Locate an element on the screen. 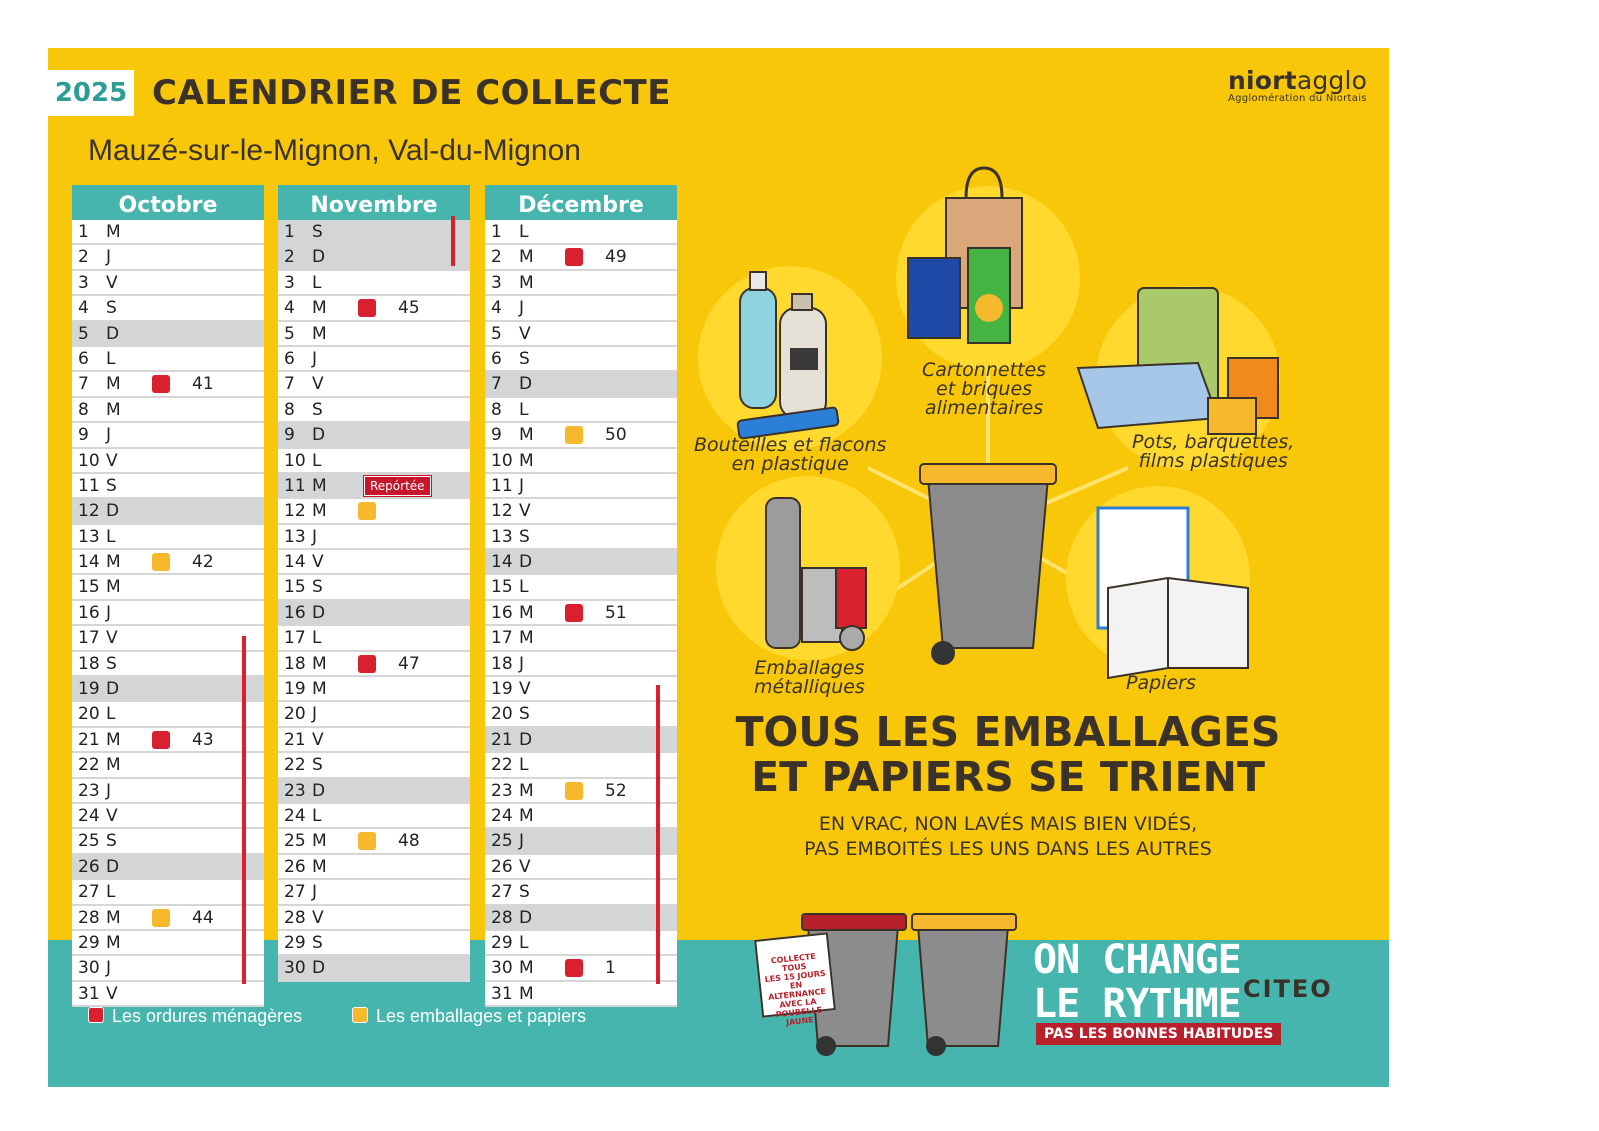 This screenshot has width=1599, height=1131. day-row: 7 M 41 is located at coordinates (168, 385).